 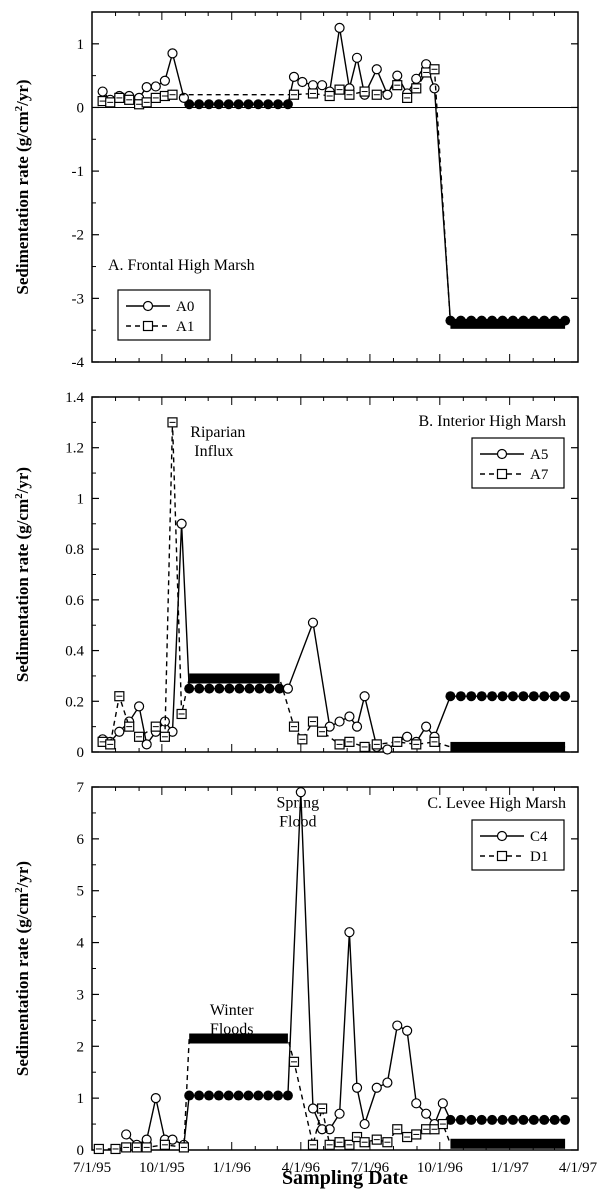 What do you see at coordinates (78, 363) in the screenshot?
I see `y-tick-label: -4` at bounding box center [78, 363].